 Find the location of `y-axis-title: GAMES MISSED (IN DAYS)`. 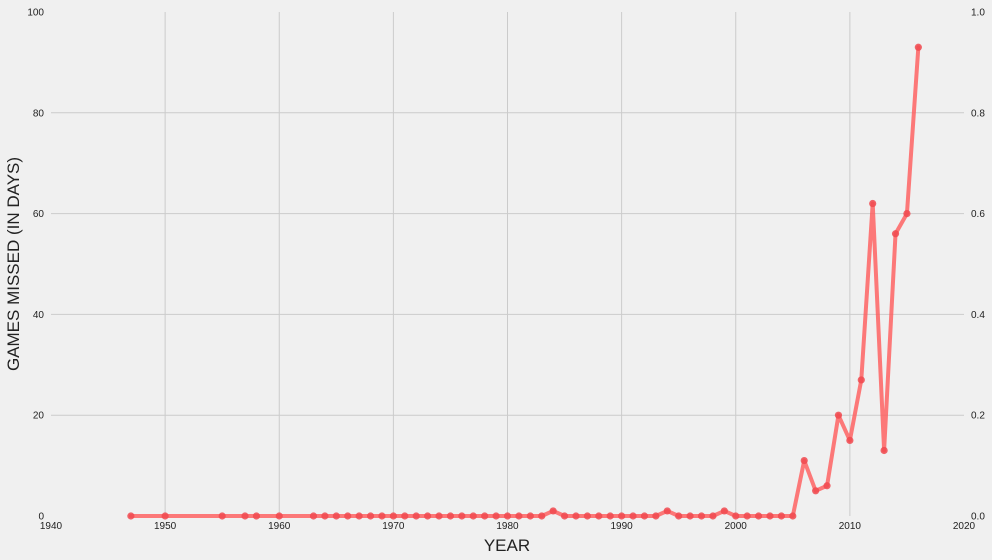

y-axis-title: GAMES MISSED (IN DAYS) is located at coordinates (13, 264).